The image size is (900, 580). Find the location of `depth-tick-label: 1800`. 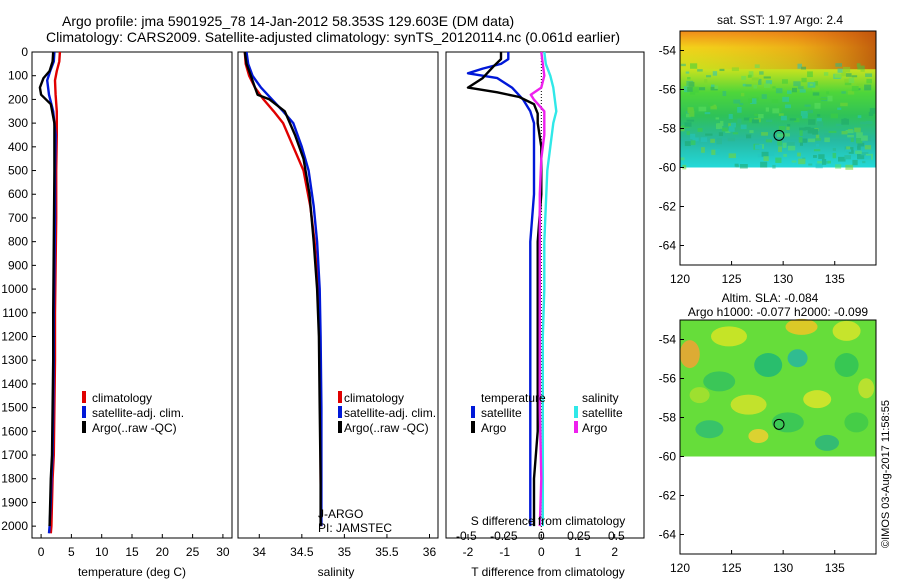

depth-tick-label: 1800 is located at coordinates (14, 479).